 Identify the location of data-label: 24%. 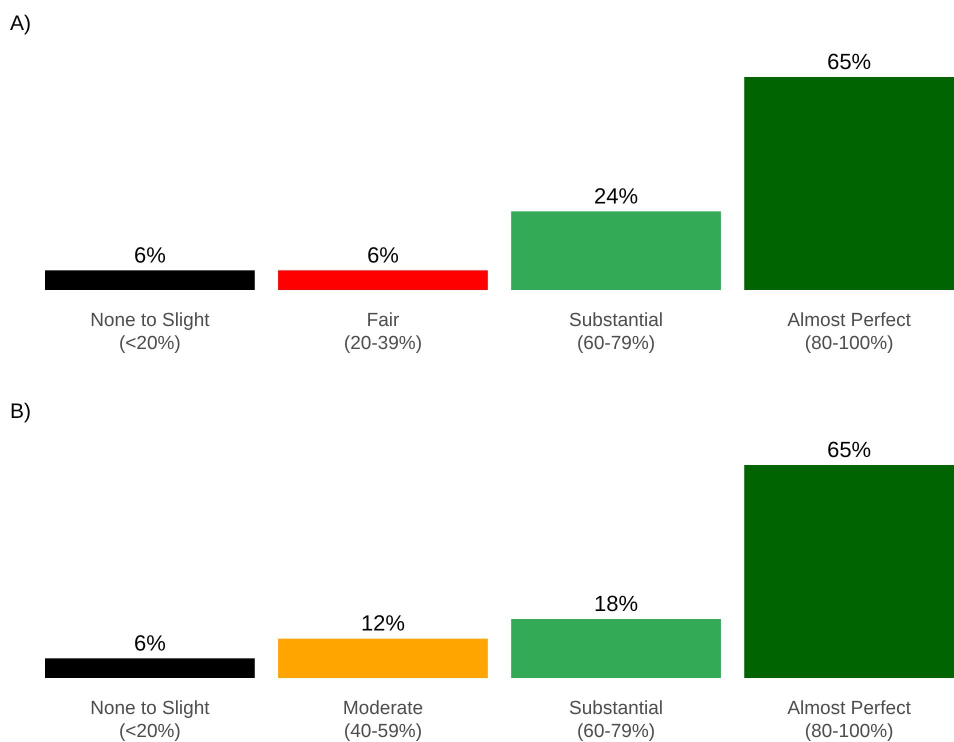
(616, 195).